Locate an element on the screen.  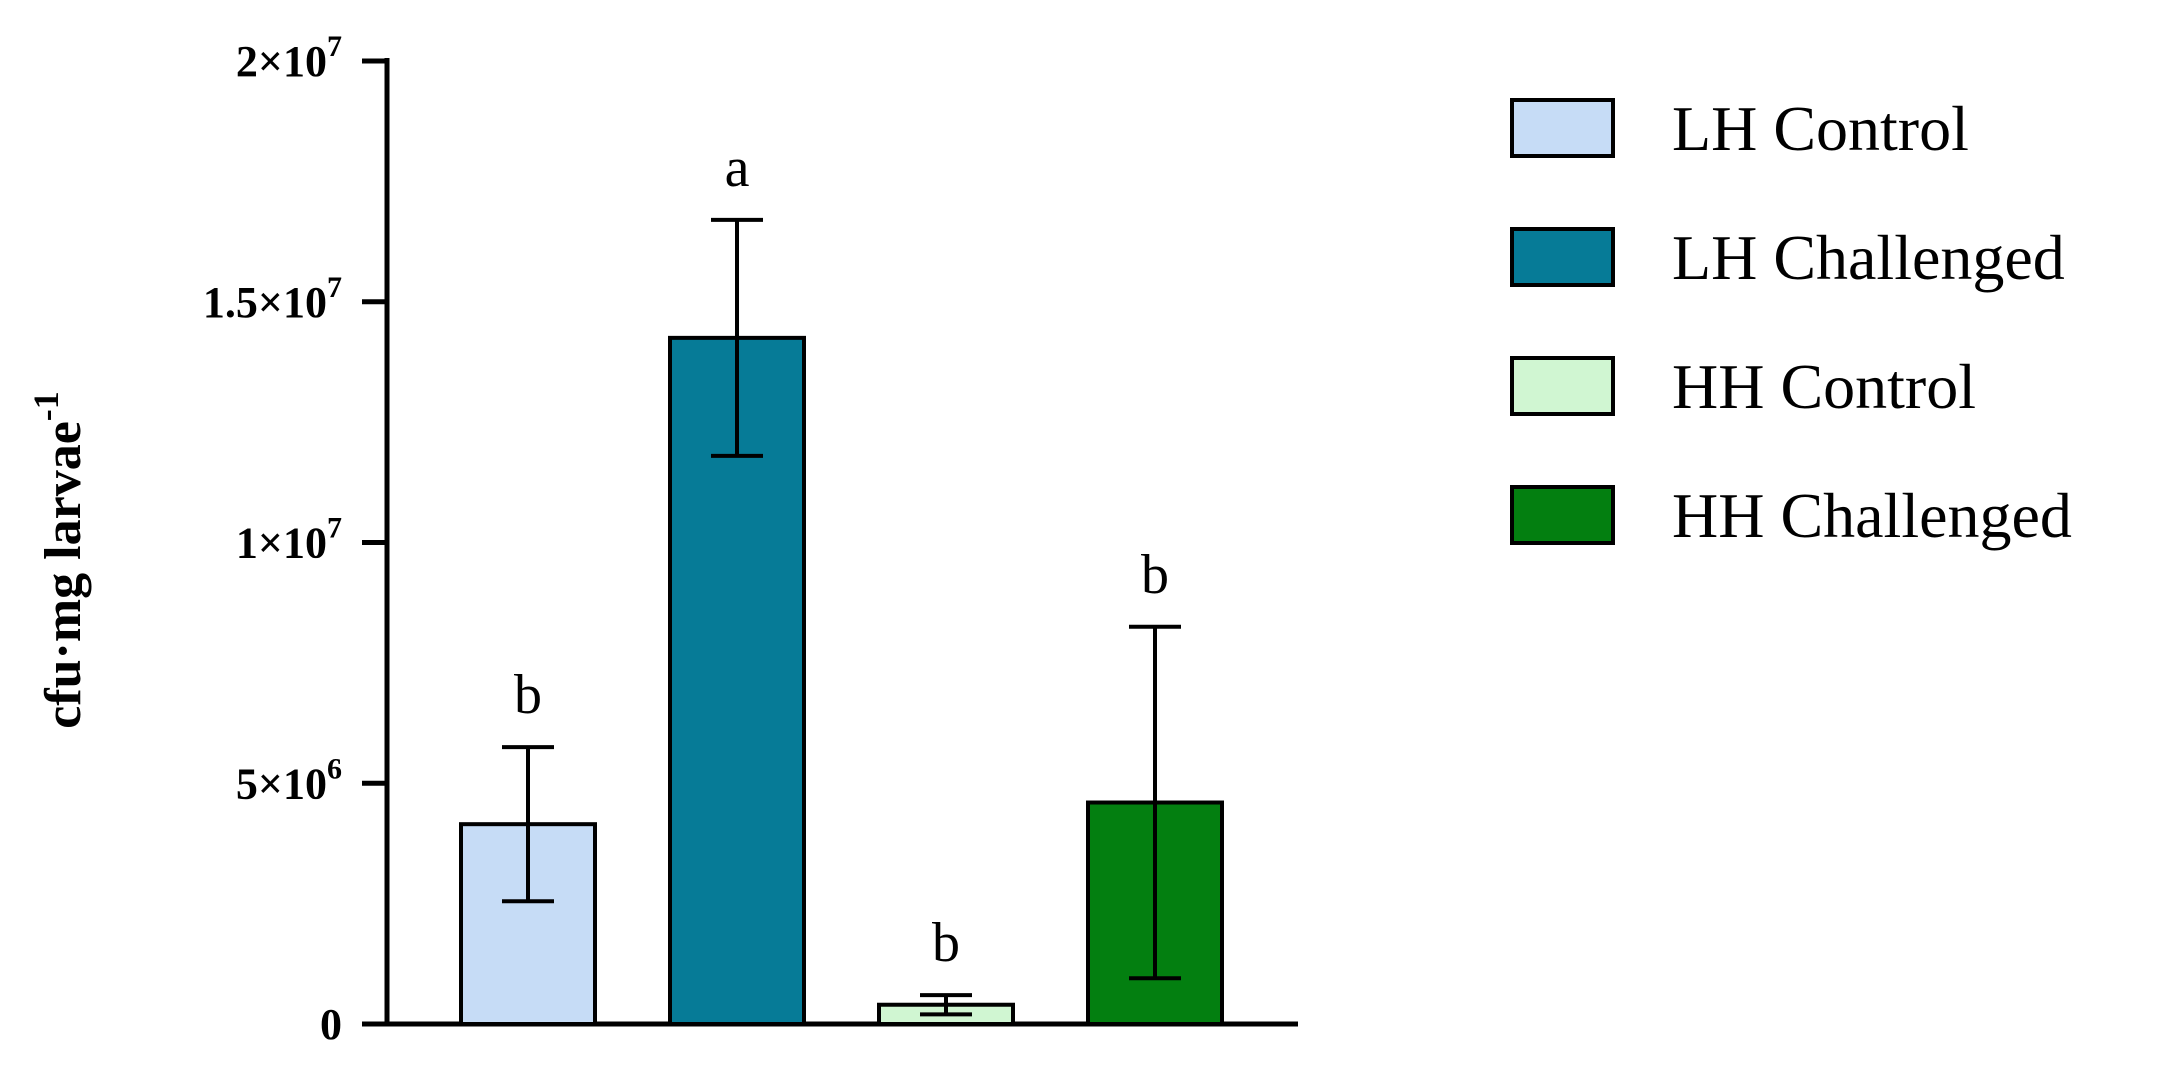
y-axis-label: cfu·mg larvae-1 is located at coordinates (59, 560).